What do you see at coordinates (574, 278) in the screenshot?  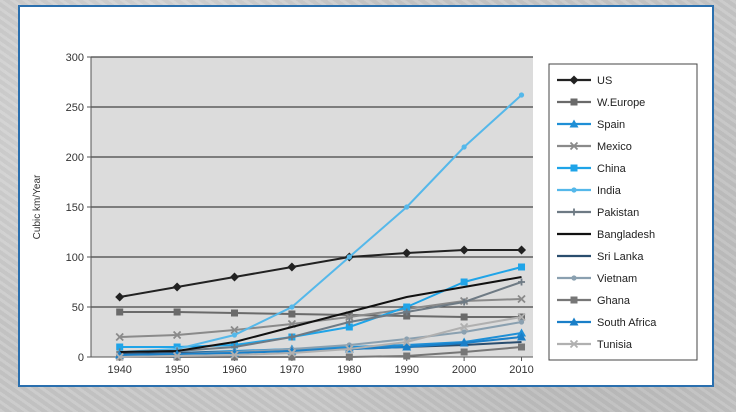 I see `legend-marker-vietnam` at bounding box center [574, 278].